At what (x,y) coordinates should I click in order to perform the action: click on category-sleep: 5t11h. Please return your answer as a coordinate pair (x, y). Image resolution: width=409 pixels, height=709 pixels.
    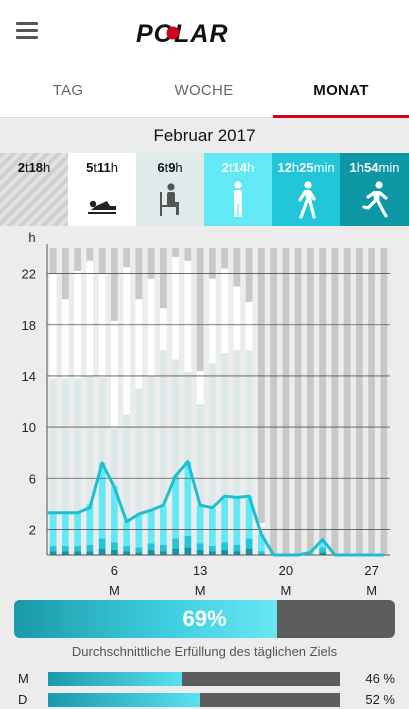
    Looking at the image, I should click on (102, 189).